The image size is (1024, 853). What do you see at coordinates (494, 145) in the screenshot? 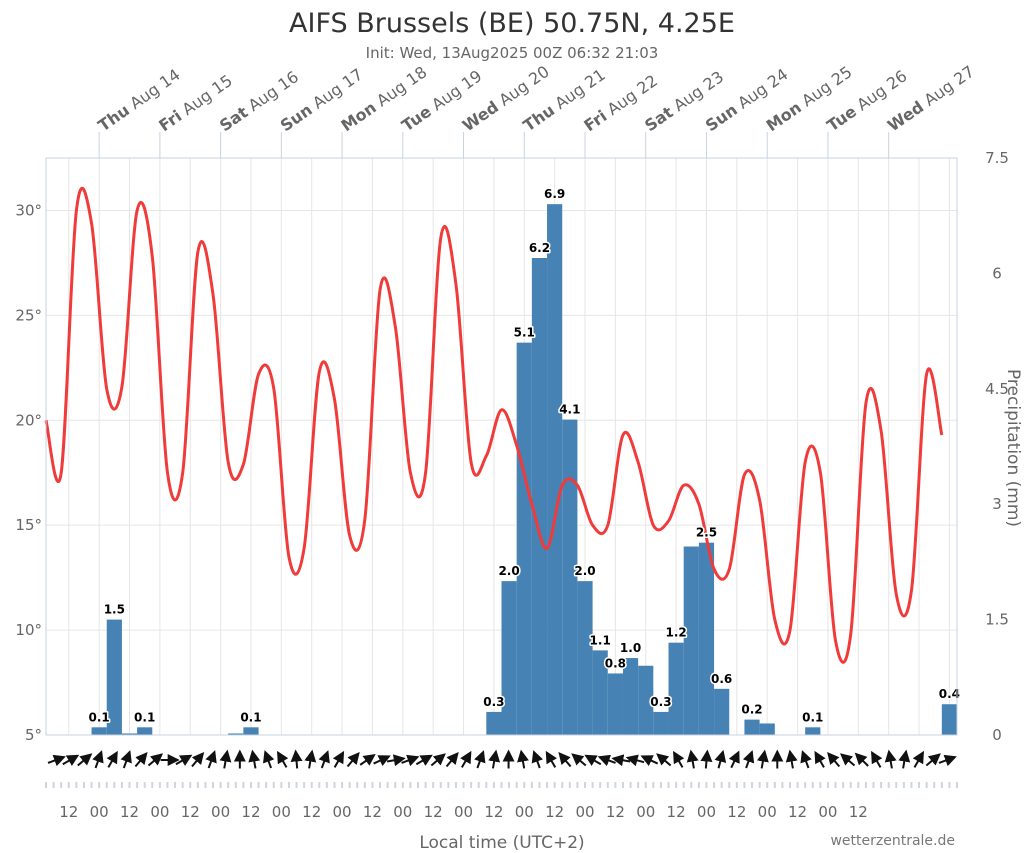
I see `day-separator-lines` at bounding box center [494, 145].